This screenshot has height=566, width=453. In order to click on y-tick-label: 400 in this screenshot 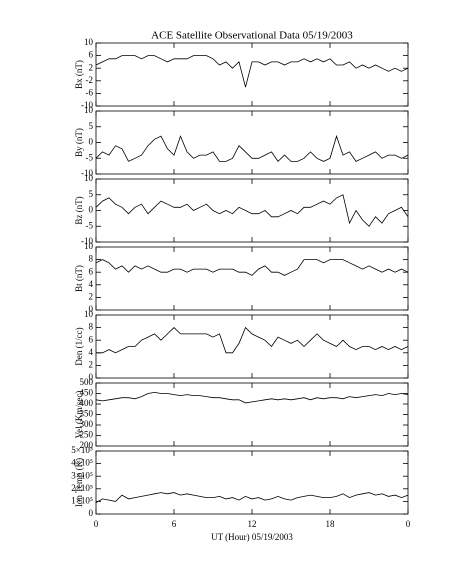, I will do `click(87, 403)`.